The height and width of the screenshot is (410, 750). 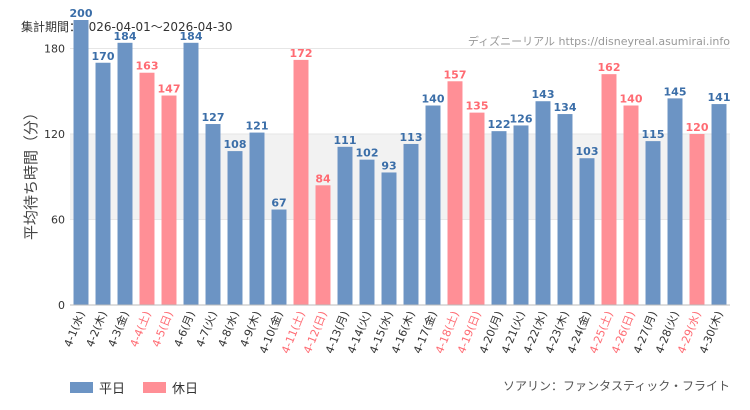 I want to click on bar-value-label: 113, so click(x=411, y=137).